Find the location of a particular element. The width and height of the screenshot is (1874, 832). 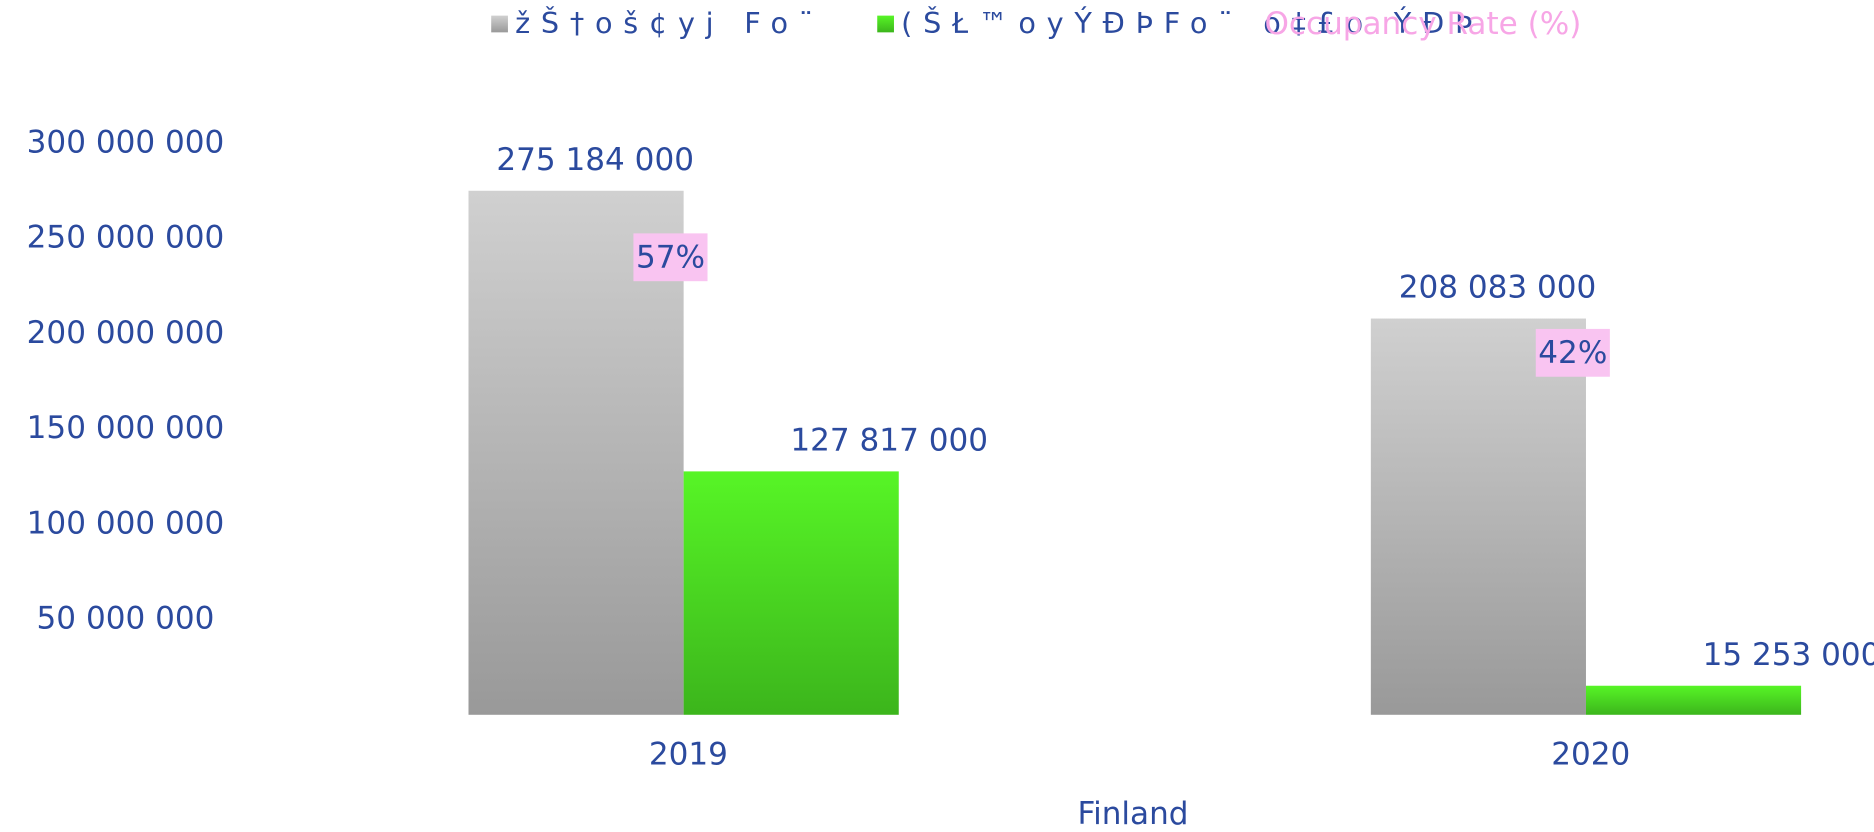

y-tick-label: 100 000 000 is located at coordinates (126, 523).